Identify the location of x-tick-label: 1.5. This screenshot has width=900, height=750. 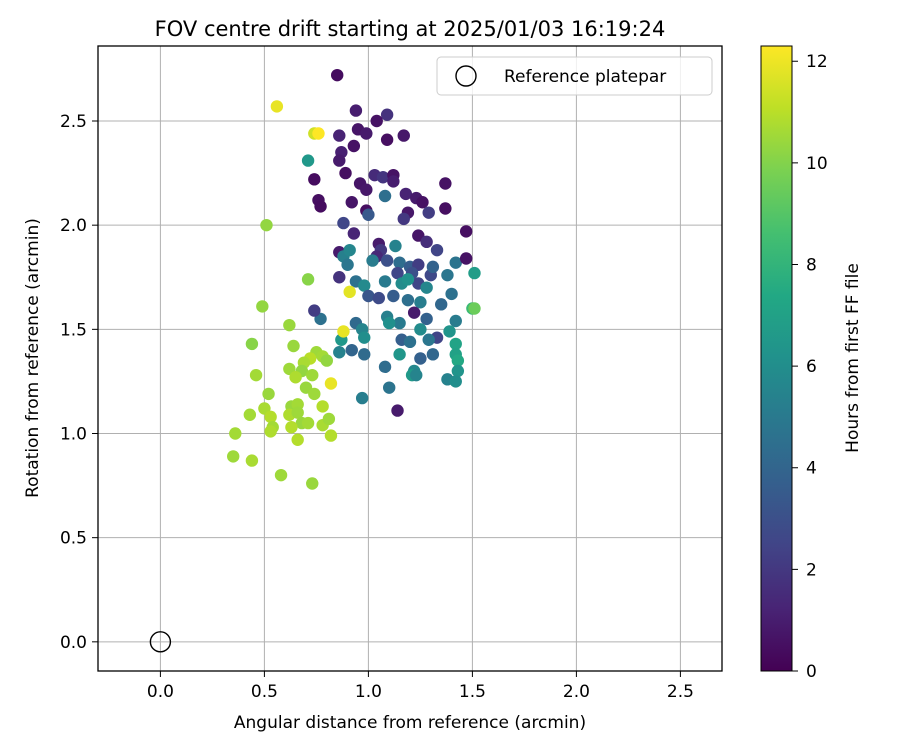
(472, 692).